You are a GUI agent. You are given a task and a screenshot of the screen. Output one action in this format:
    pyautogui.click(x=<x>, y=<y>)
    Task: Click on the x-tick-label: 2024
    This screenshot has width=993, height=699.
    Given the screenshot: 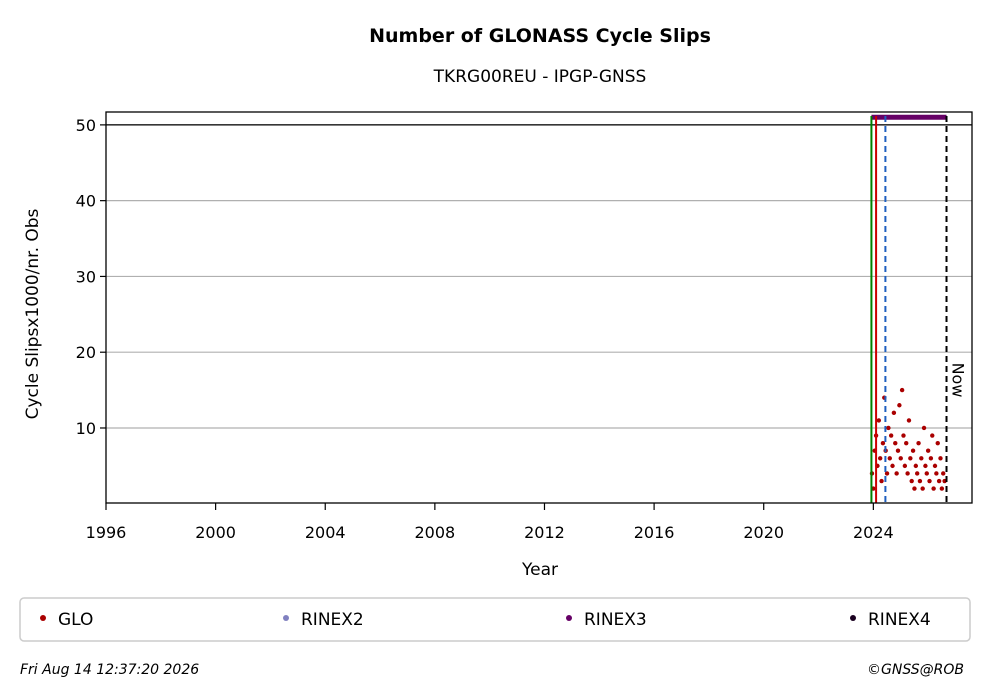 What is the action you would take?
    pyautogui.click(x=873, y=532)
    